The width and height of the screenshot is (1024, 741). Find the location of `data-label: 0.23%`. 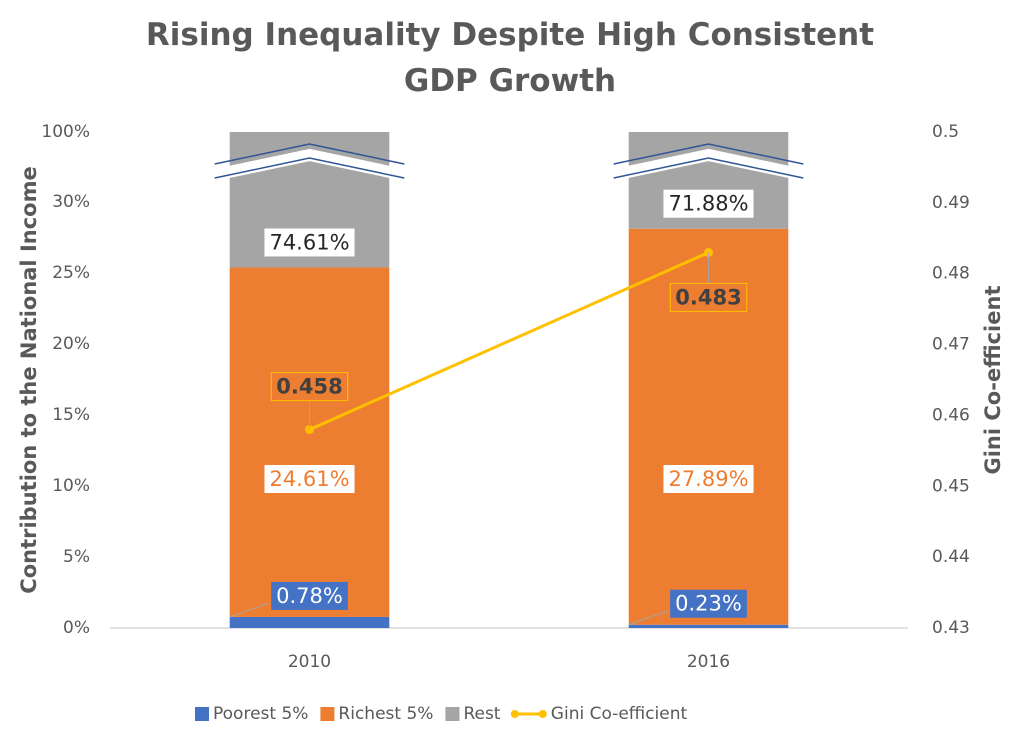

data-label: 0.23% is located at coordinates (708, 604).